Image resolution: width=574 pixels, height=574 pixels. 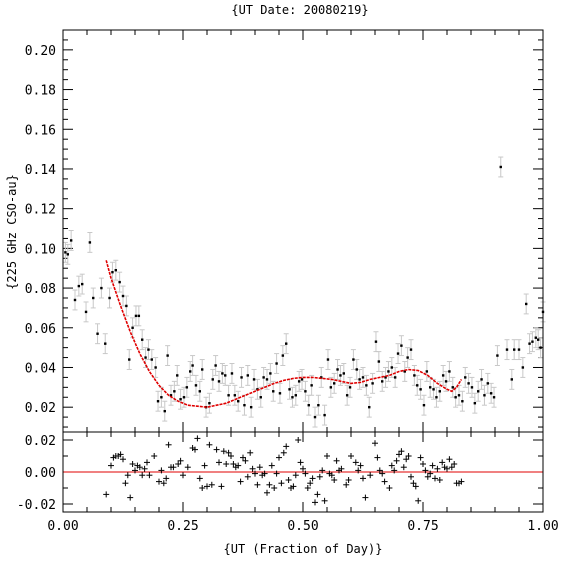 I want to click on chart-title: {UT Date: 20080219}, so click(x=299, y=10).